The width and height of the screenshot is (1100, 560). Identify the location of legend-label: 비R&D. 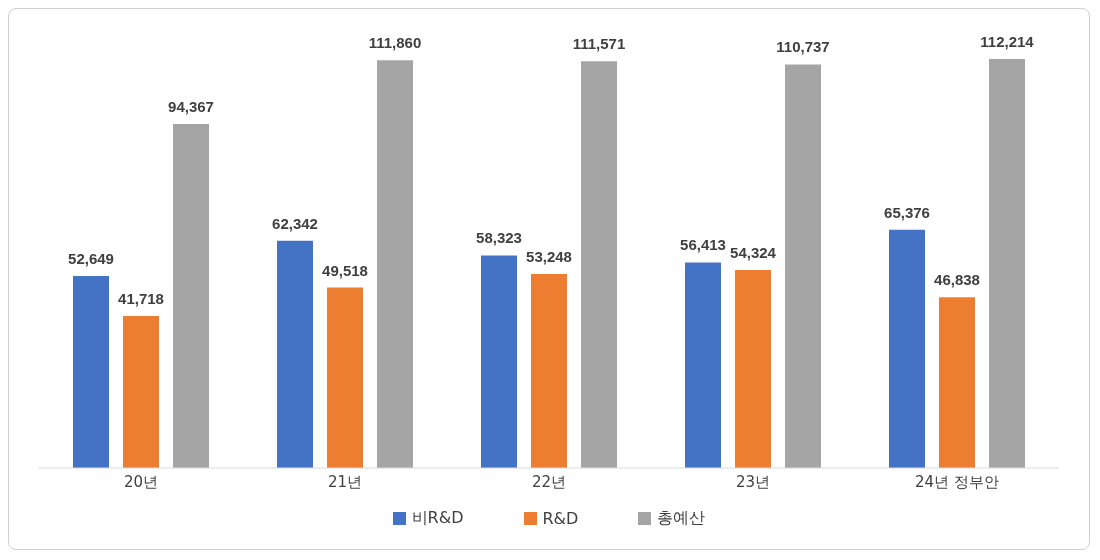
(437, 518).